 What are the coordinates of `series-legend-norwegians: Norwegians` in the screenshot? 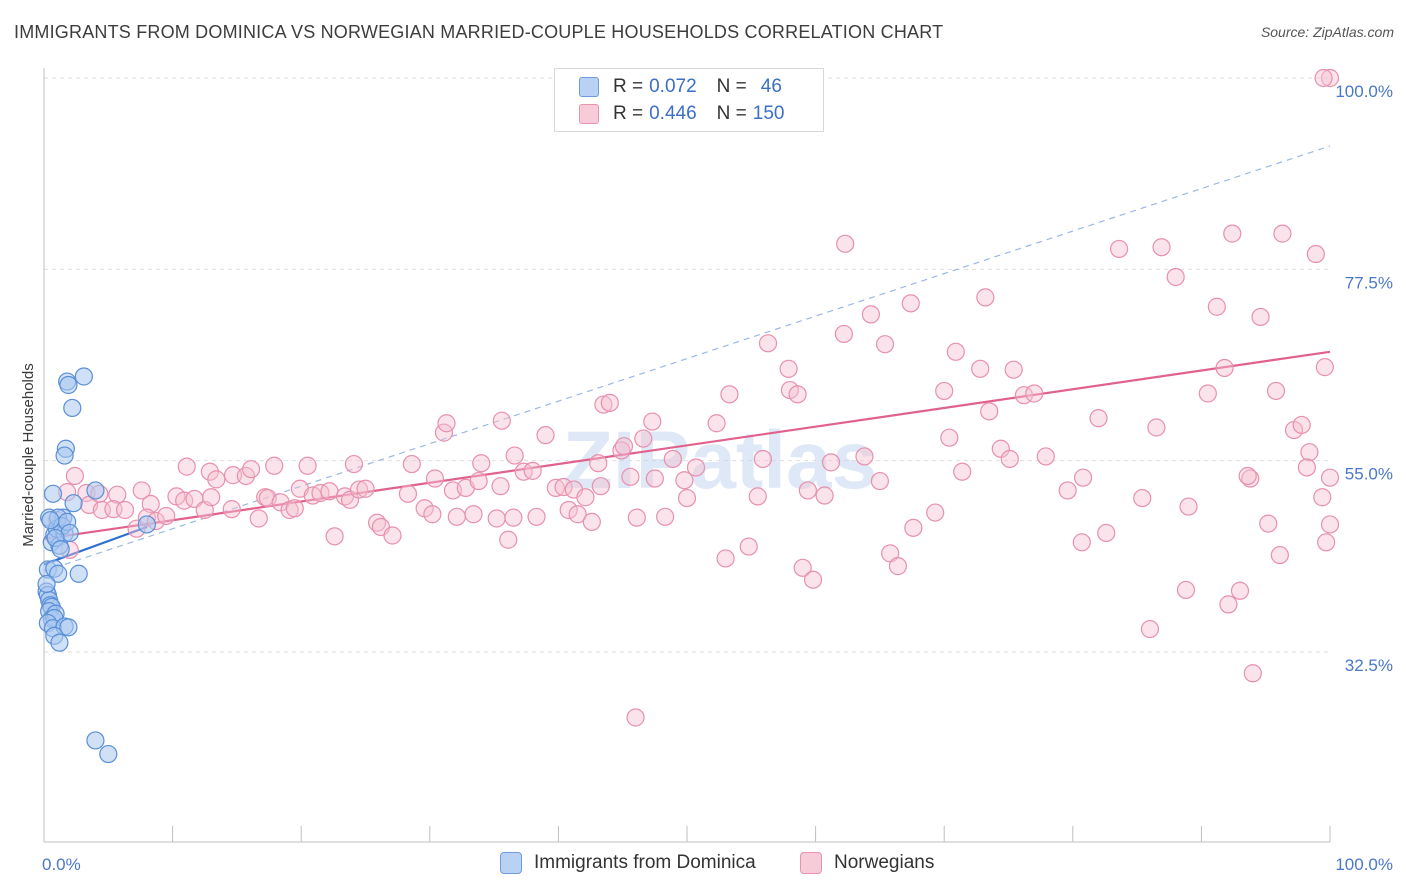 It's located at (867, 863).